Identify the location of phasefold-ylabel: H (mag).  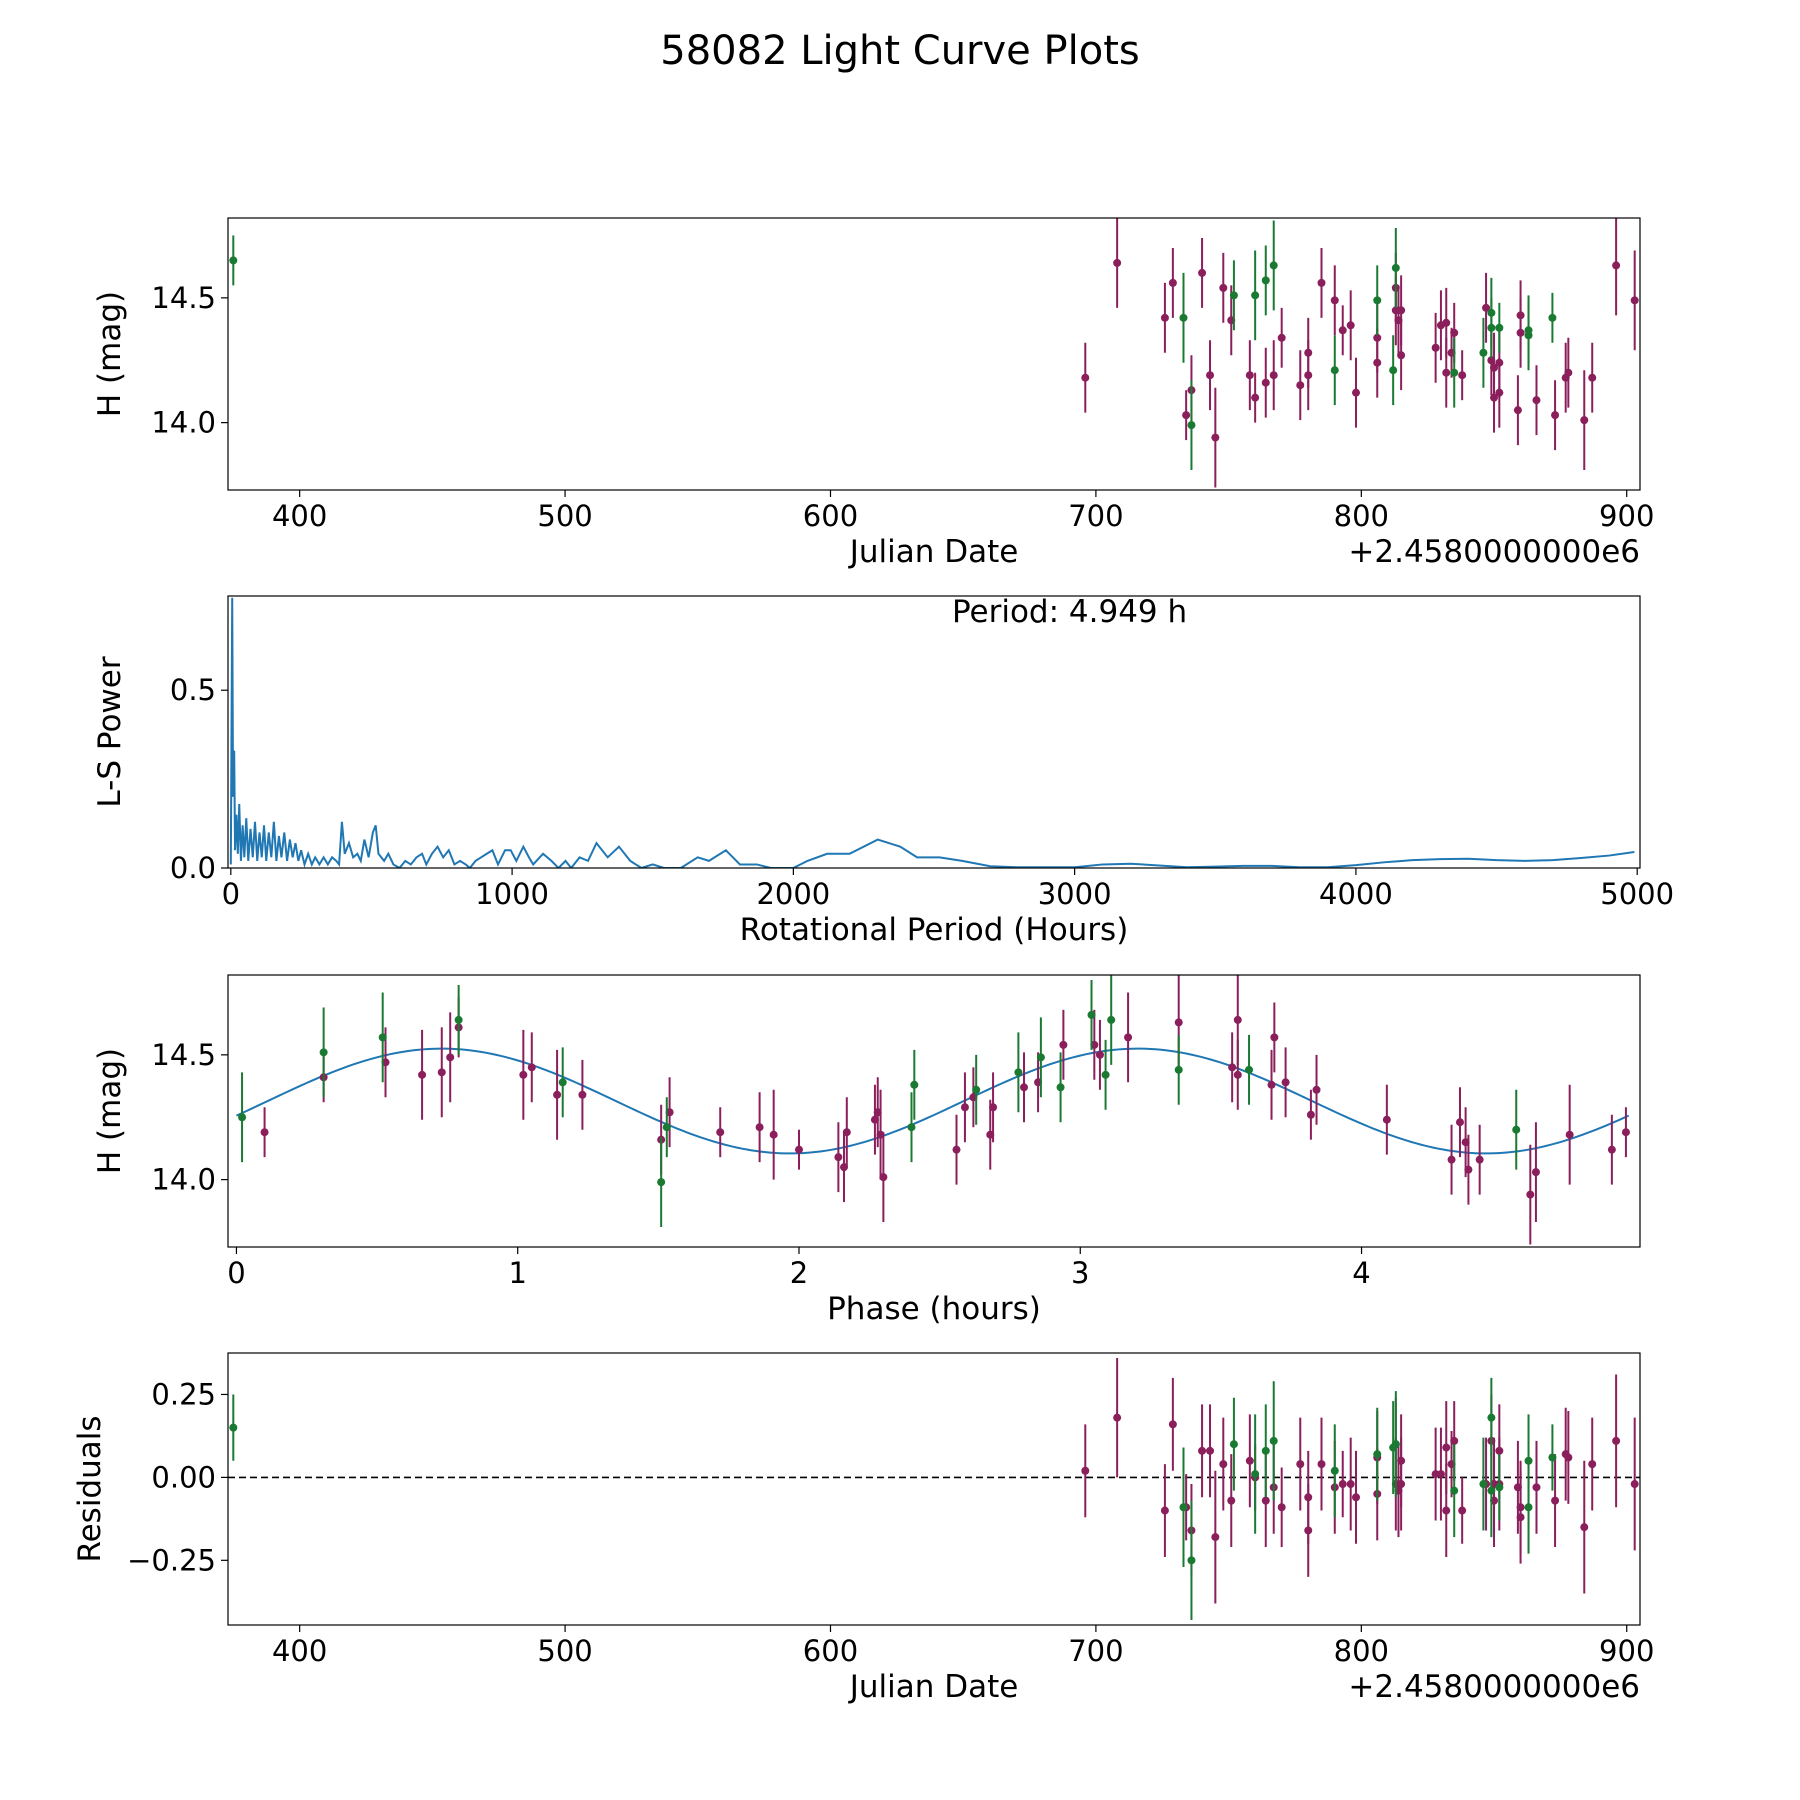
(110, 1111).